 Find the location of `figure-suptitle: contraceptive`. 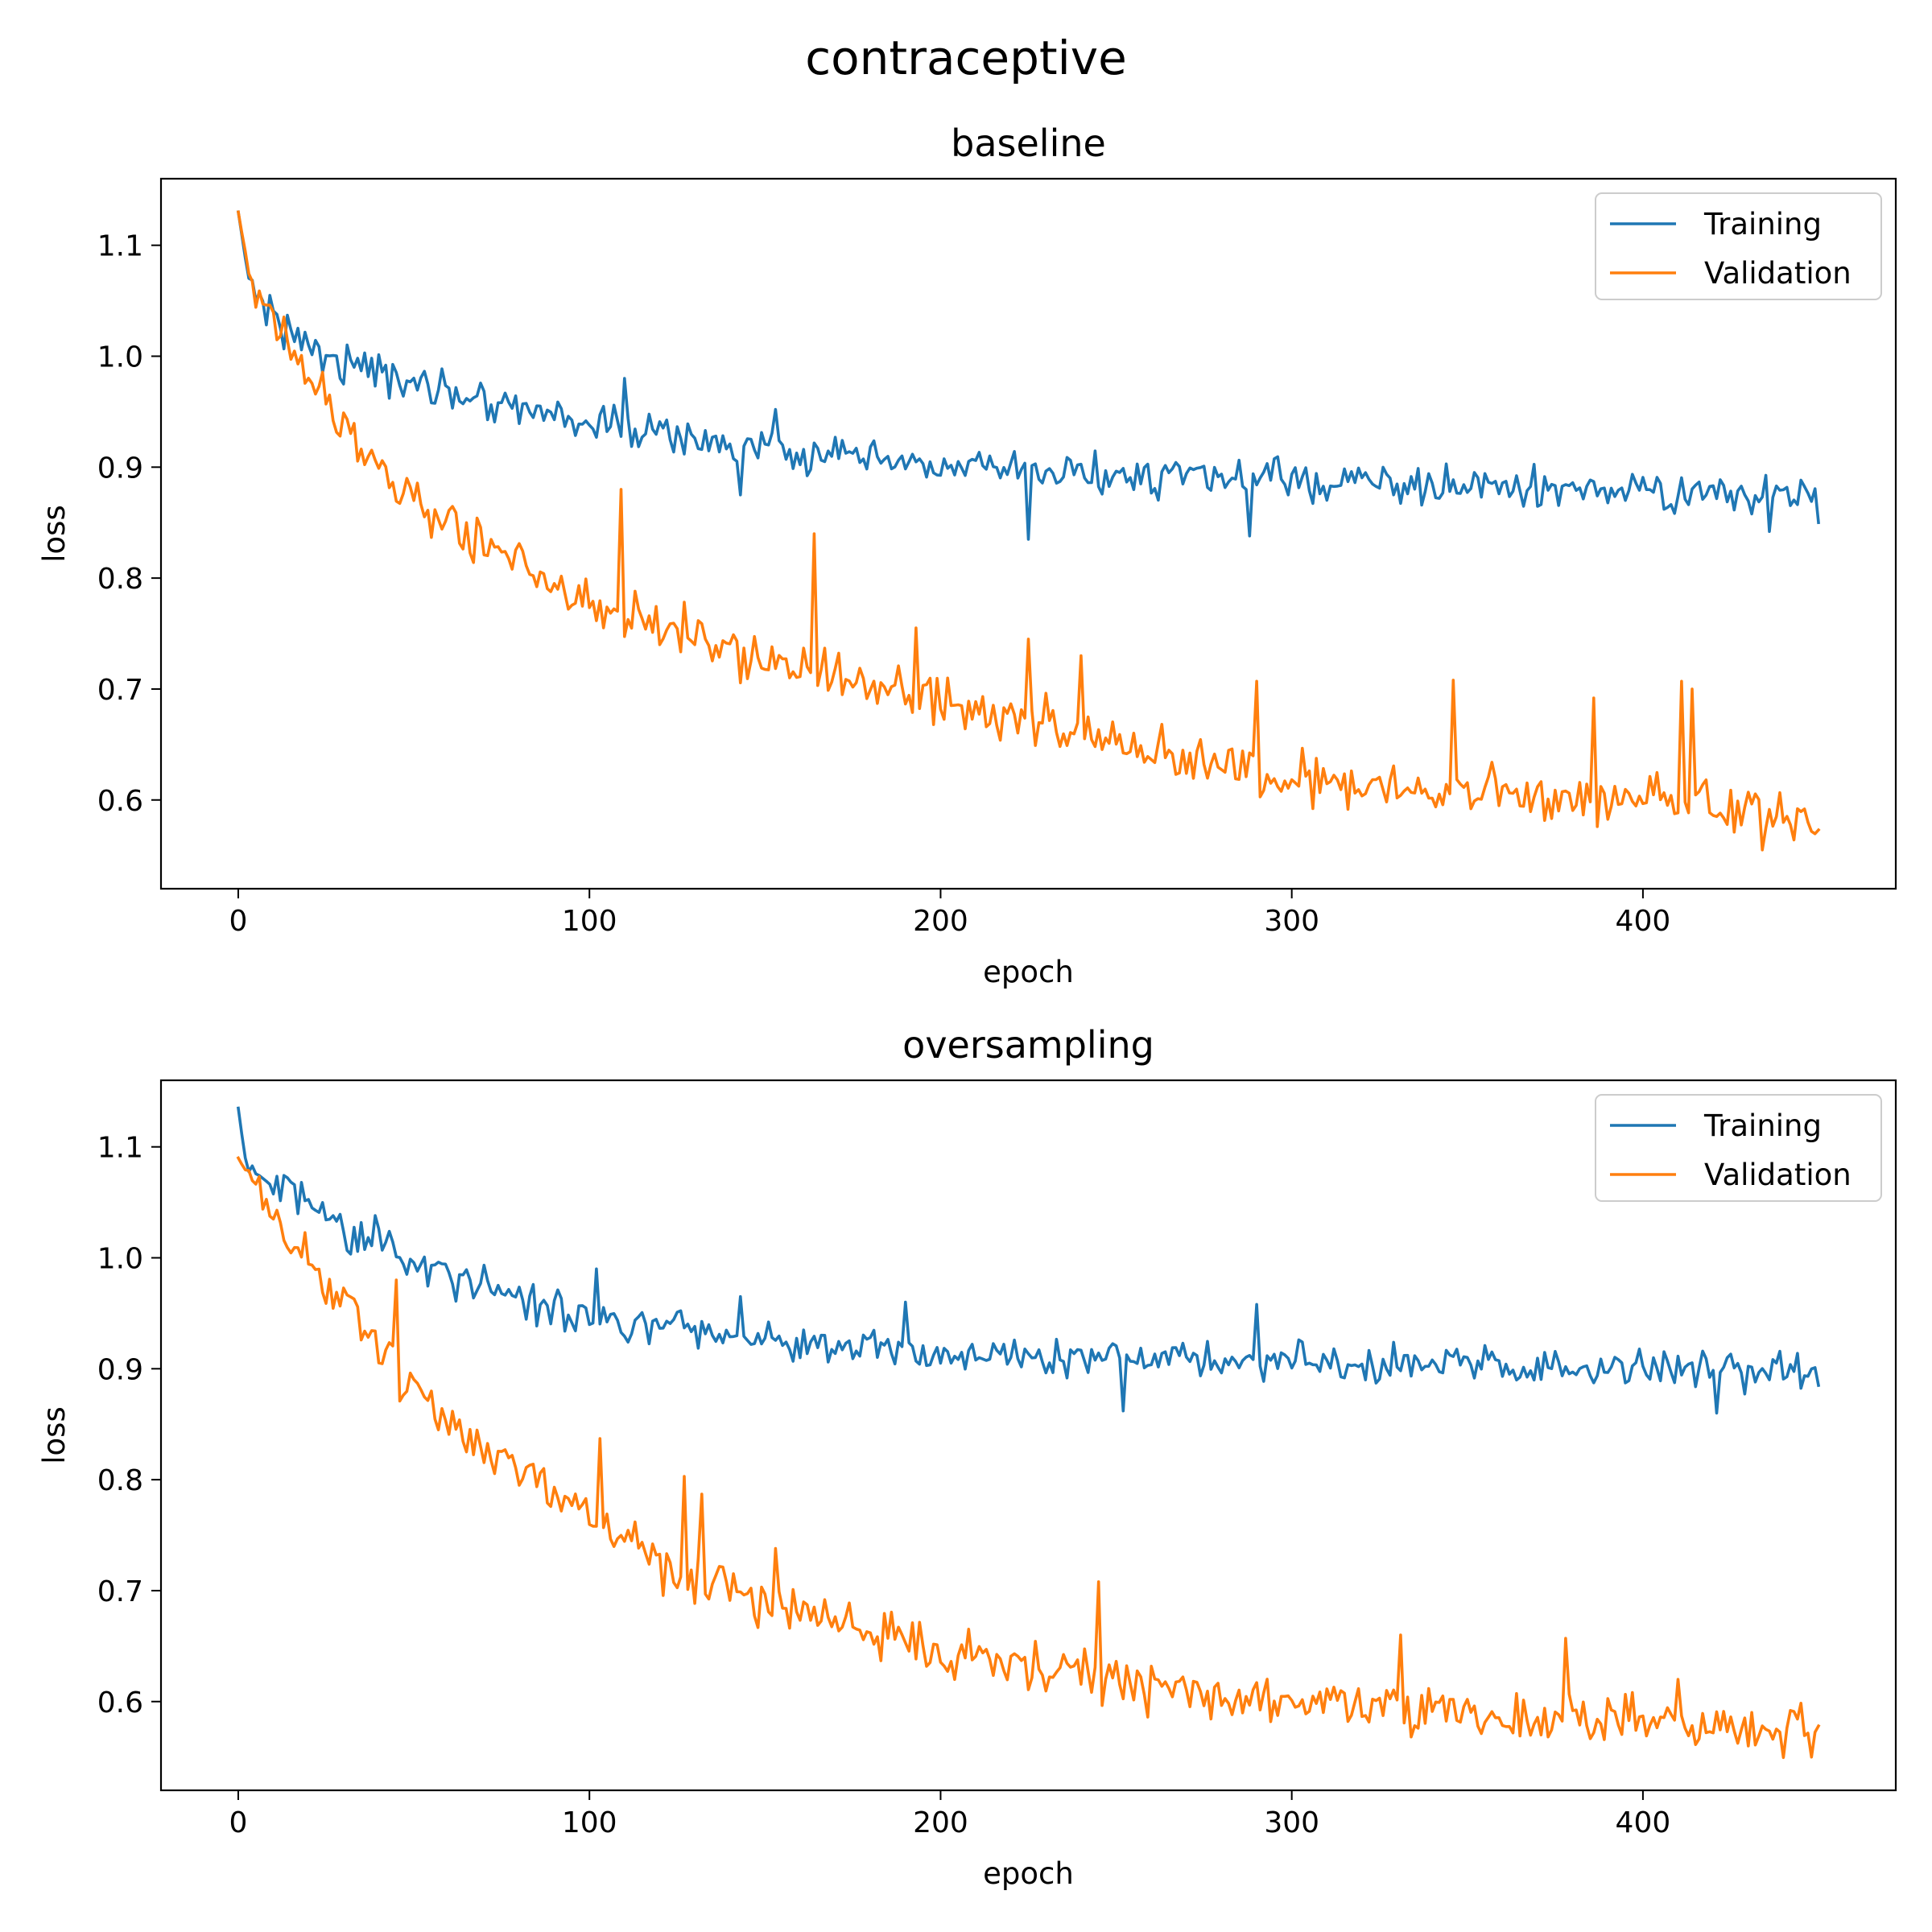

figure-suptitle: contraceptive is located at coordinates (966, 58).